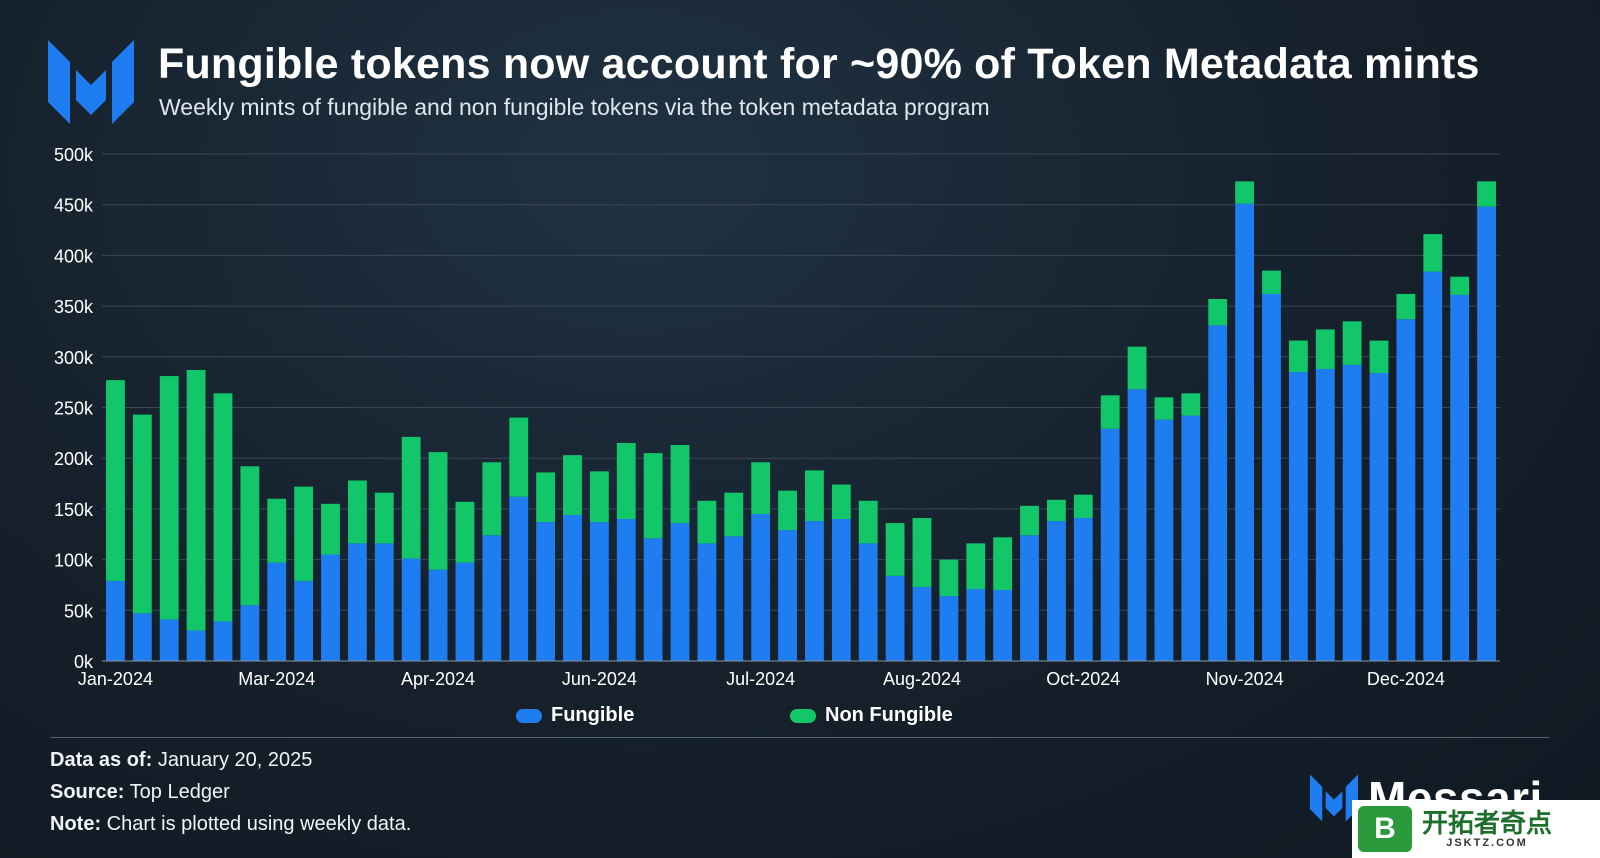 Image resolution: width=1600 pixels, height=858 pixels. What do you see at coordinates (74, 155) in the screenshot?
I see `y-tick-label: 500k` at bounding box center [74, 155].